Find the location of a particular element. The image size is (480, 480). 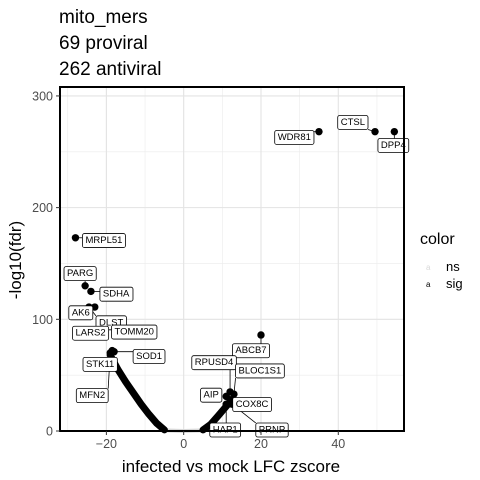

gene-label-text: PRNP is located at coordinates (272, 429).